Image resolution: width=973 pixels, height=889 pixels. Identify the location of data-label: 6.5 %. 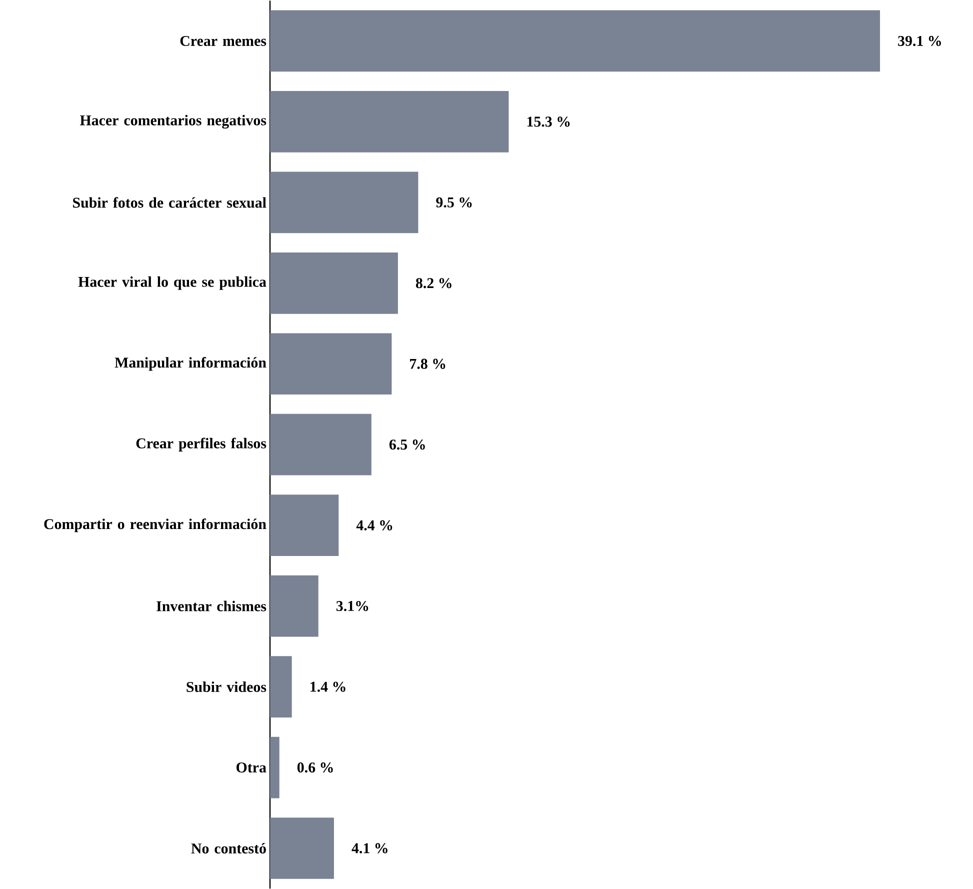
(407, 444).